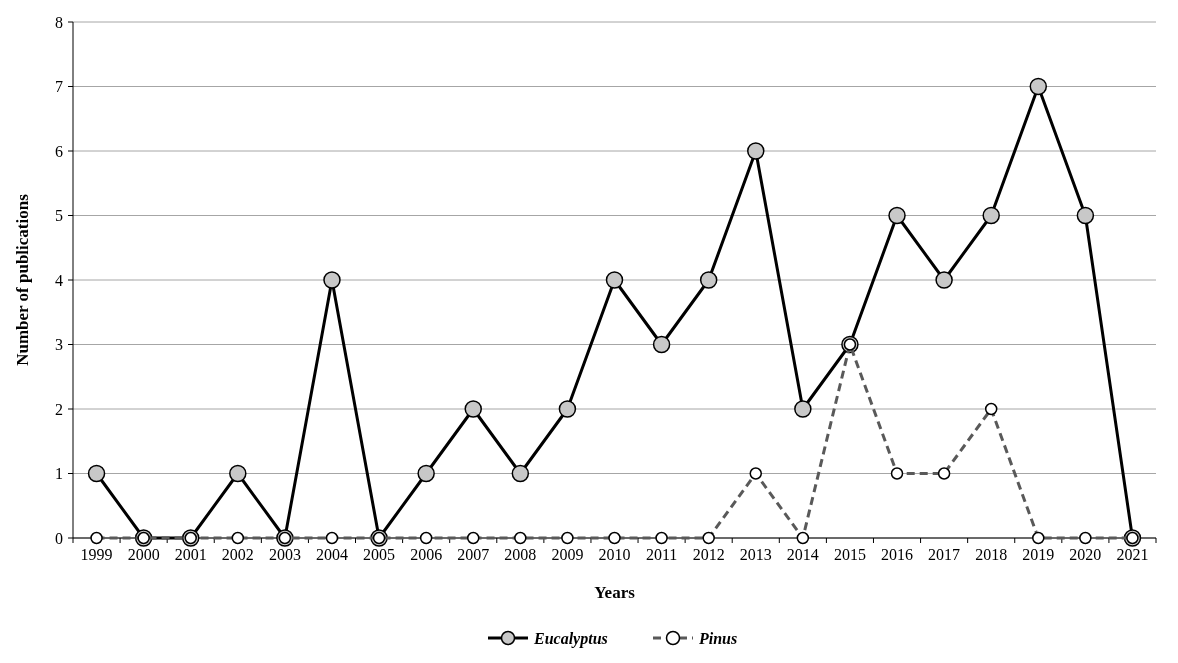 The image size is (1178, 663). I want to click on x-tick-label: 2013, so click(755, 554).